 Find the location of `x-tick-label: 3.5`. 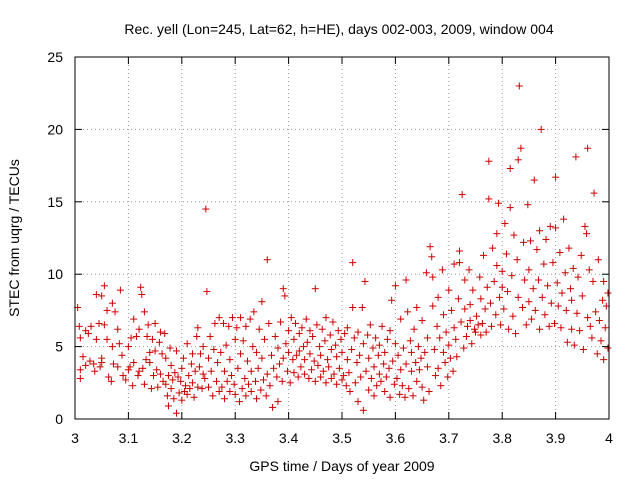

x-tick-label: 3.5 is located at coordinates (342, 438).